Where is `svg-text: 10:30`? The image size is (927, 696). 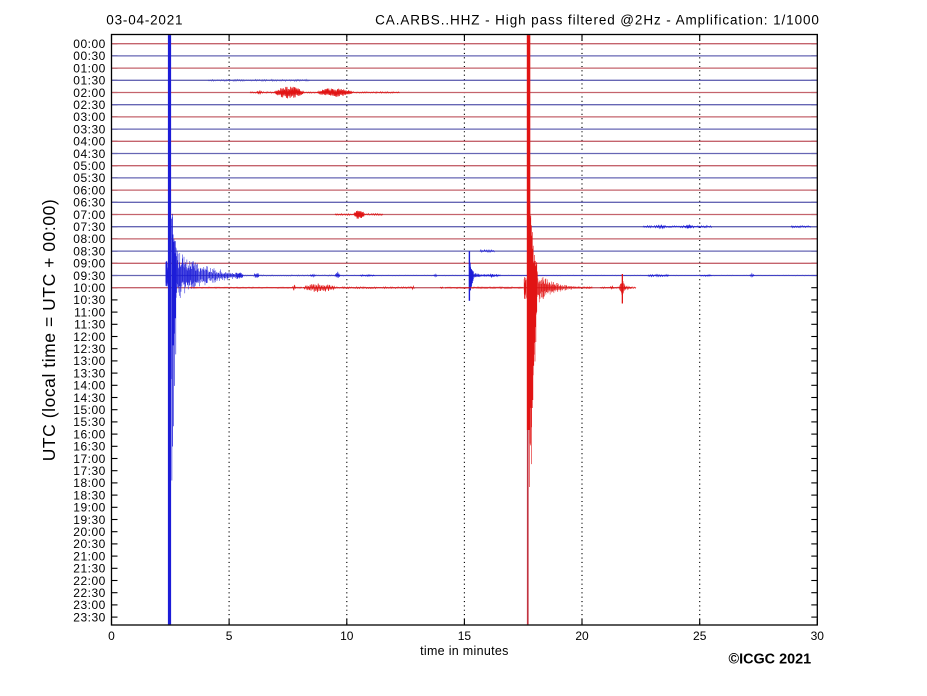
svg-text: 10:30 is located at coordinates (89, 300).